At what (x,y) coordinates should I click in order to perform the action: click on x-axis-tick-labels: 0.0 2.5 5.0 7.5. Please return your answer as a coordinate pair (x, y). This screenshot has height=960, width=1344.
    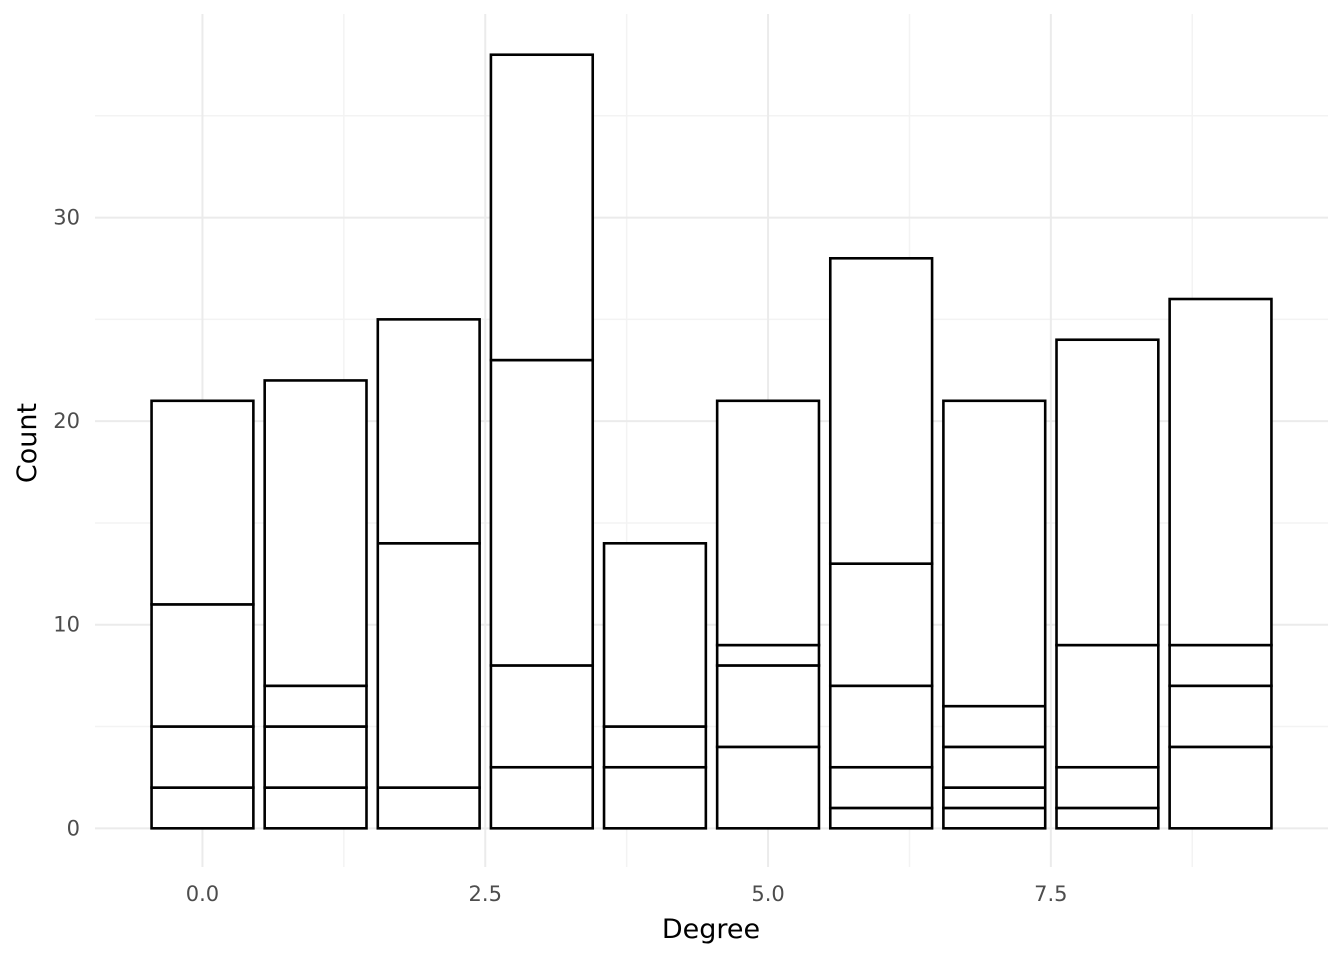
    Looking at the image, I should click on (627, 894).